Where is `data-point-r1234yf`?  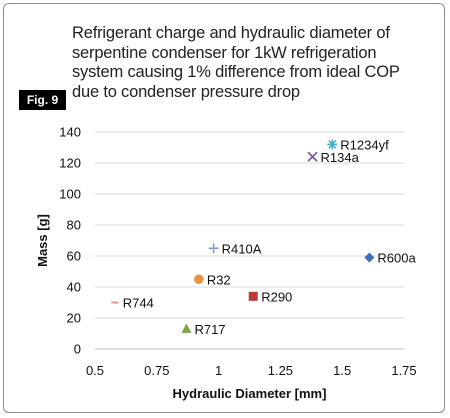
data-point-r1234yf is located at coordinates (332, 144).